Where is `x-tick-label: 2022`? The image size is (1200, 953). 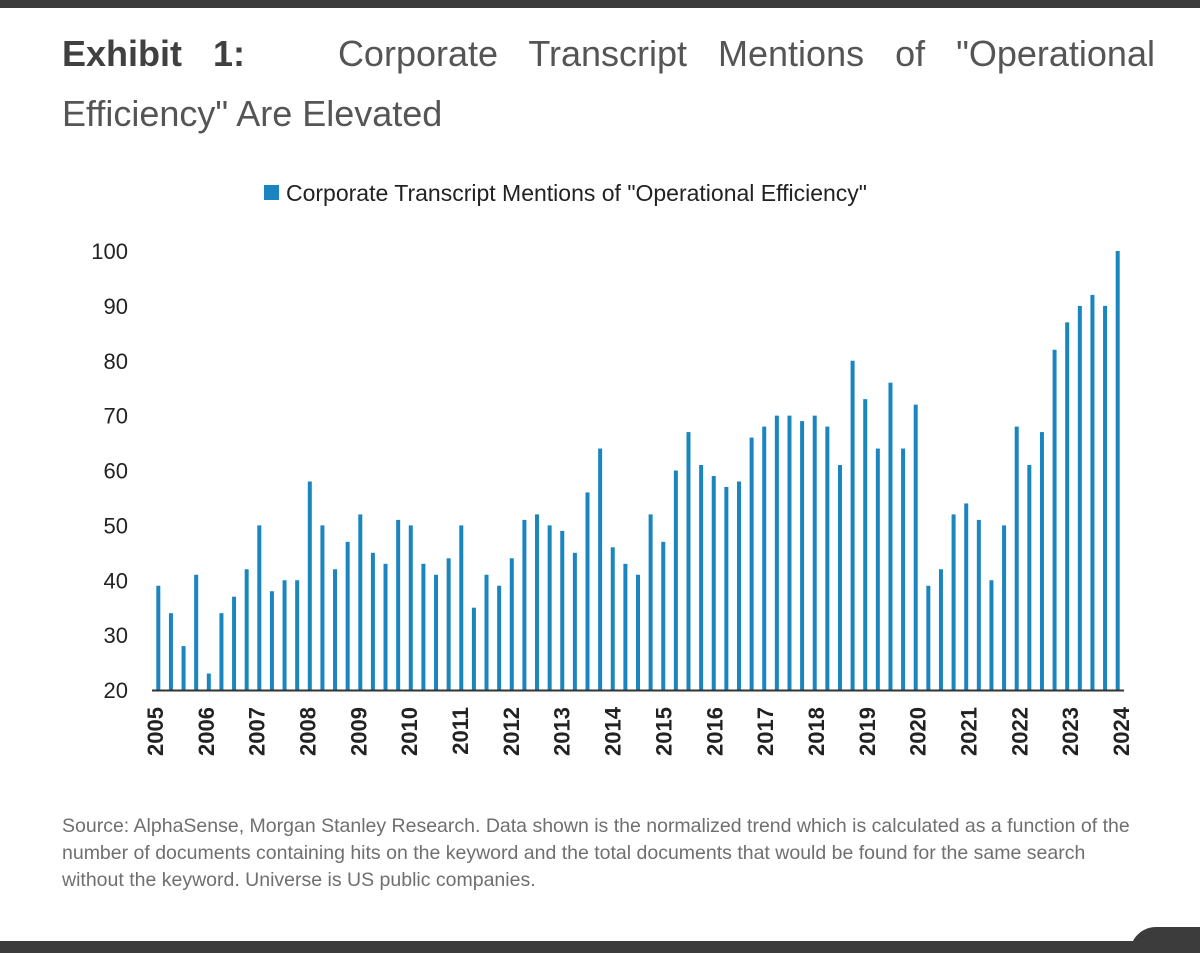 x-tick-label: 2022 is located at coordinates (1019, 731).